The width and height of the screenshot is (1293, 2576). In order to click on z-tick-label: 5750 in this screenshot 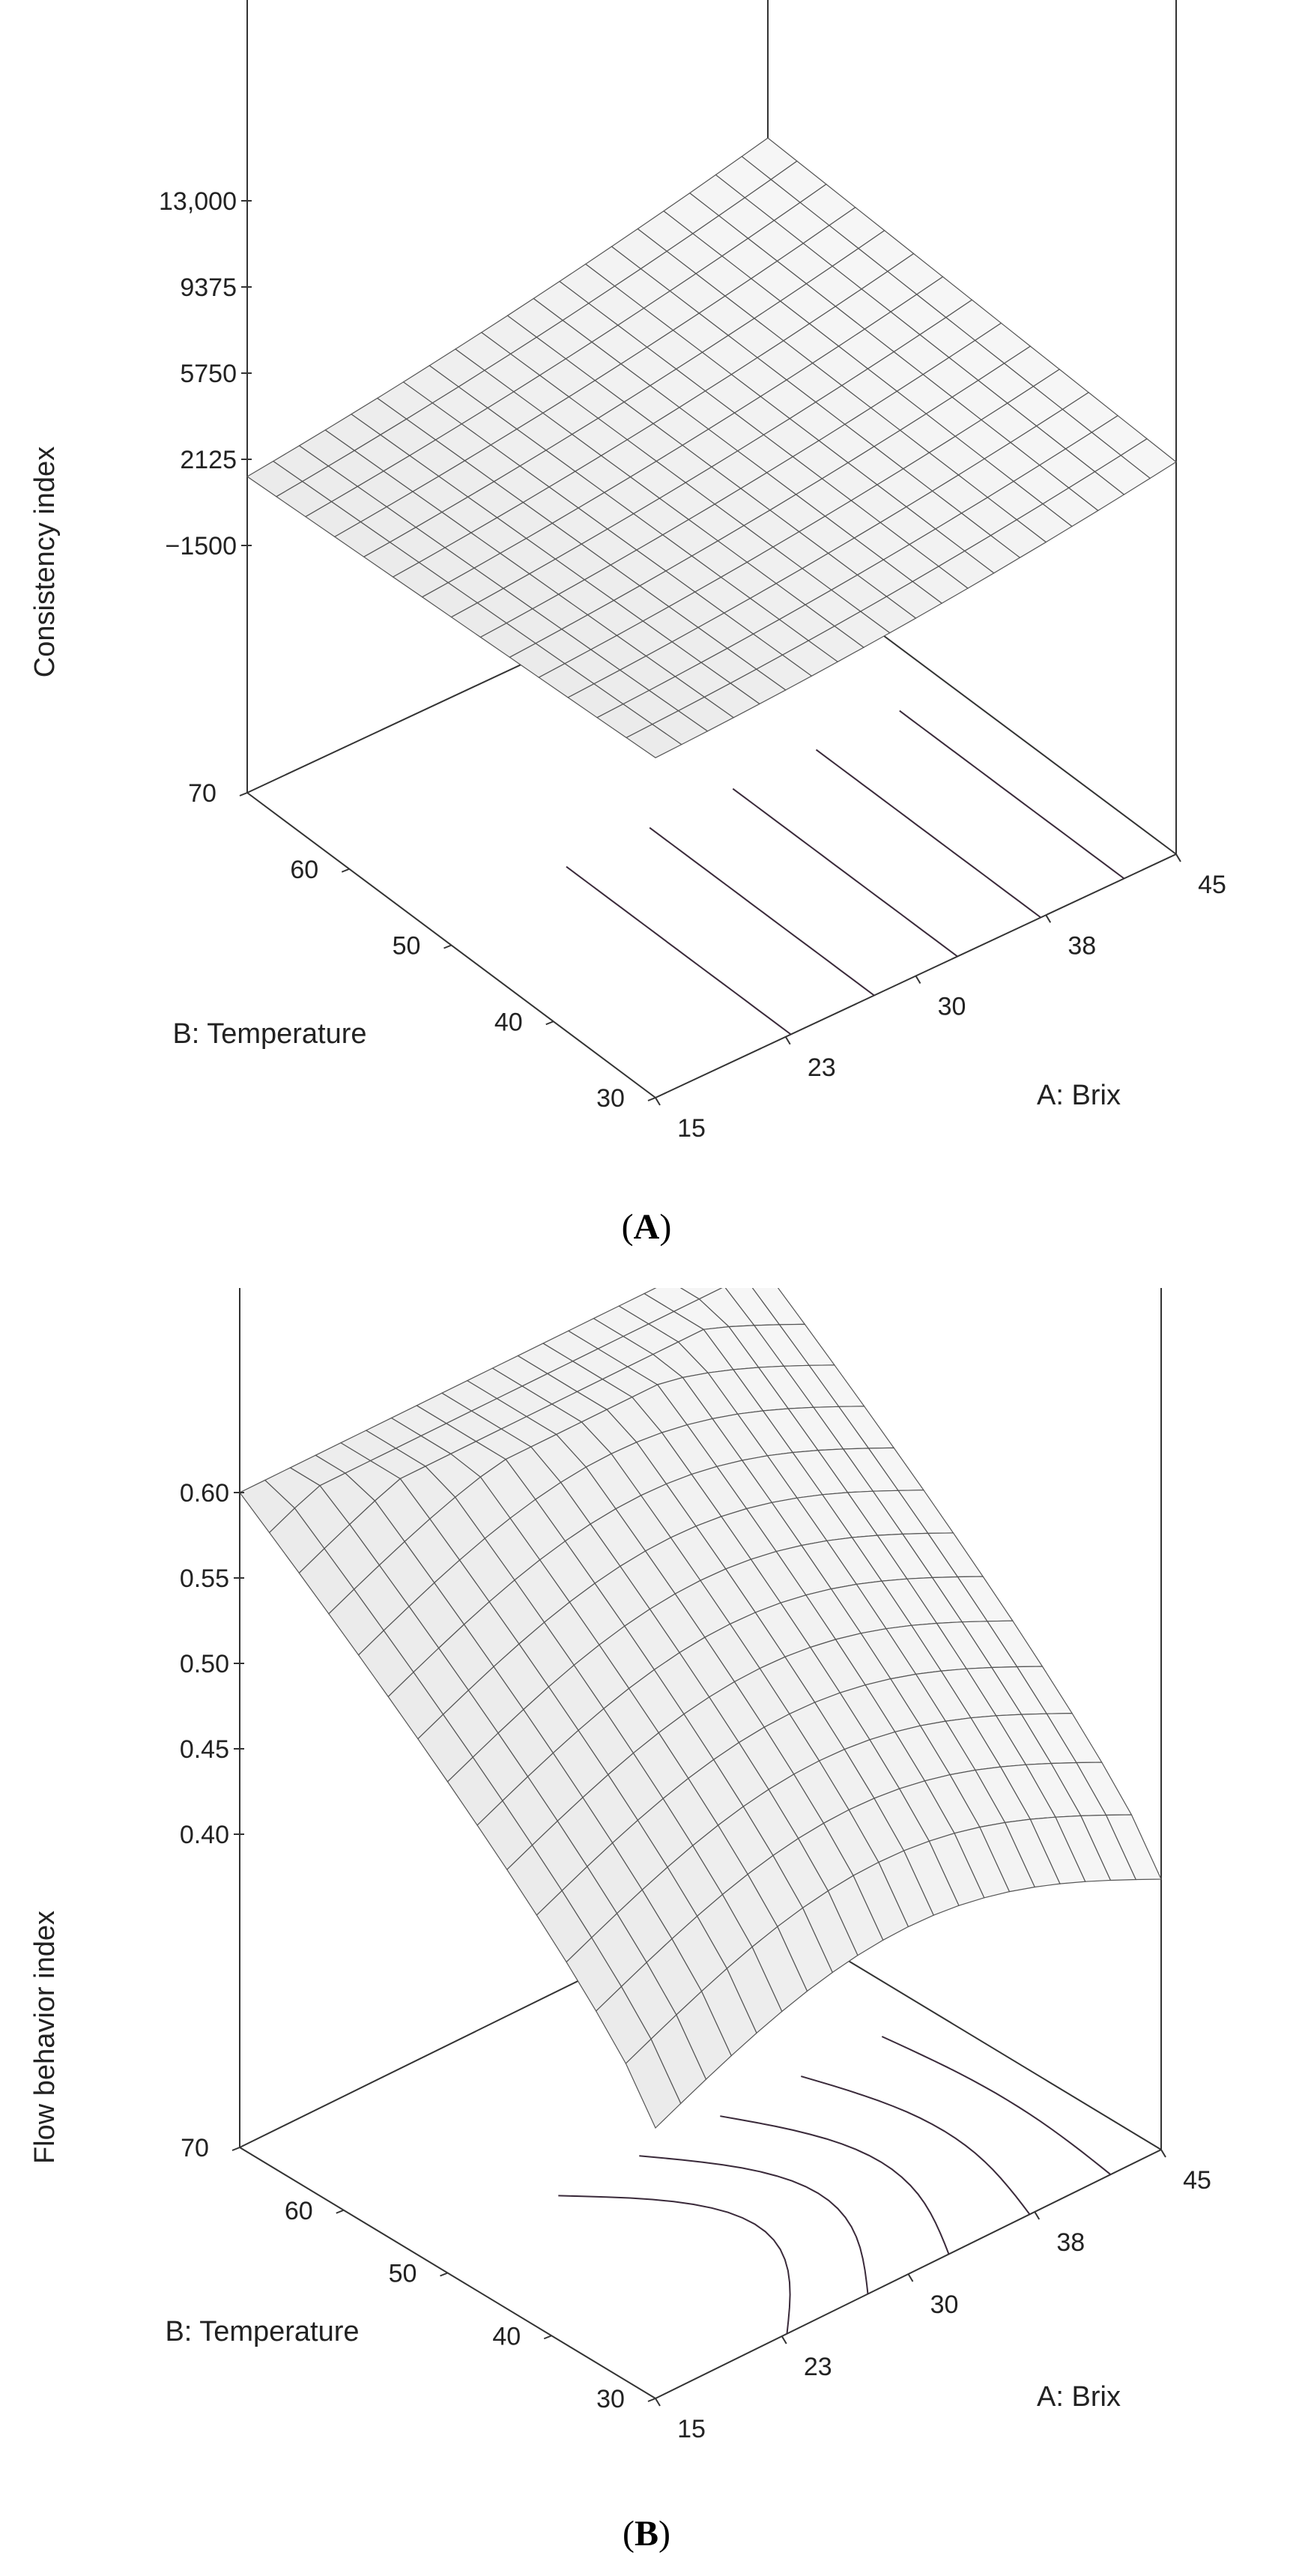, I will do `click(208, 374)`.